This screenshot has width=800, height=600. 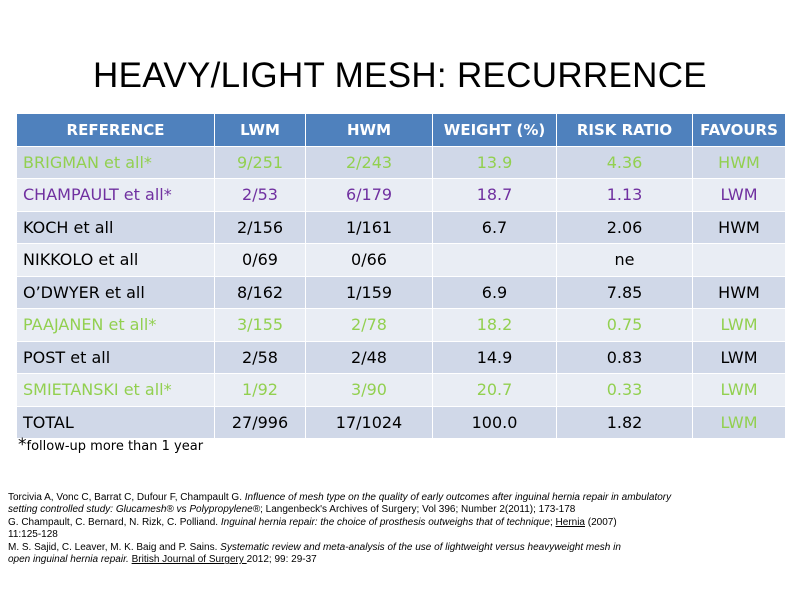 I want to click on reference-2-year: (2007), so click(x=601, y=522).